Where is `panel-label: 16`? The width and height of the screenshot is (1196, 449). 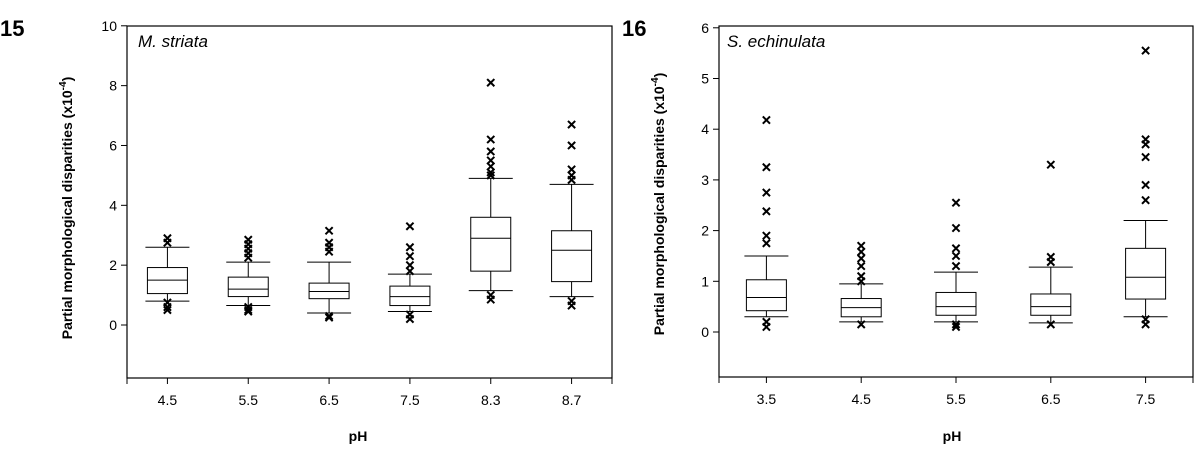 panel-label: 16 is located at coordinates (634, 28).